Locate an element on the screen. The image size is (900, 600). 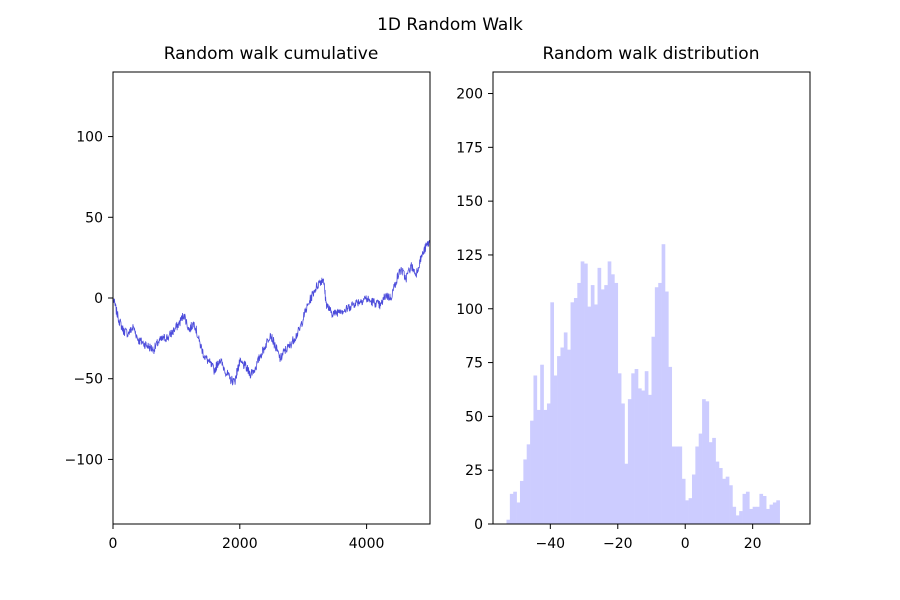
cumulative-walk-y-axis: −100 −50 0 50 100 is located at coordinates (89, 299).